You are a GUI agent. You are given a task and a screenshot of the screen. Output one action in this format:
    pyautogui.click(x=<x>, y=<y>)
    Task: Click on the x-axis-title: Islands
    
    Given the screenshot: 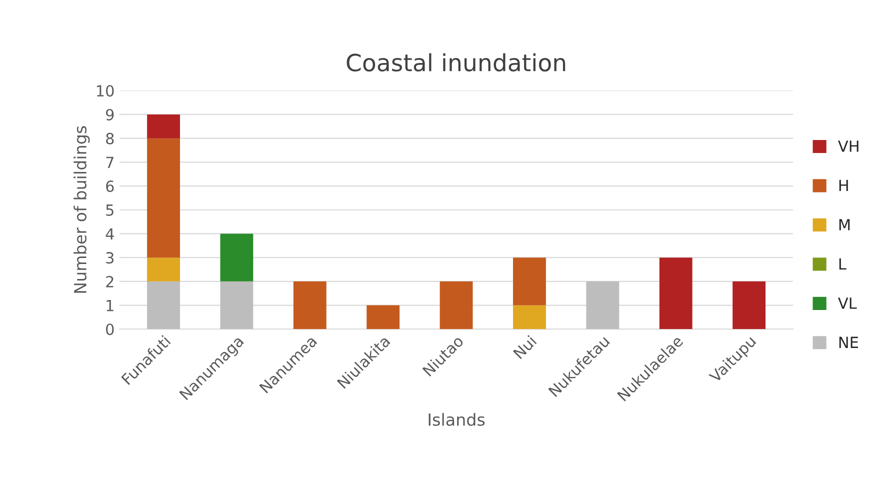 What is the action you would take?
    pyautogui.click(x=456, y=419)
    